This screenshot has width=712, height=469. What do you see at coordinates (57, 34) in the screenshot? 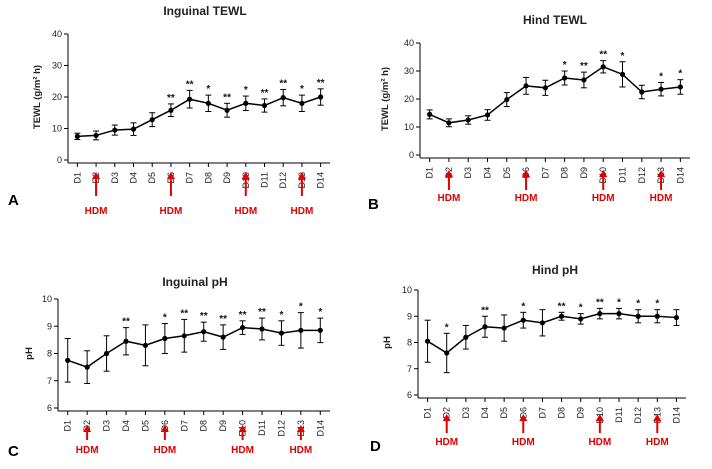
I see `y-tick-label: 40` at bounding box center [57, 34].